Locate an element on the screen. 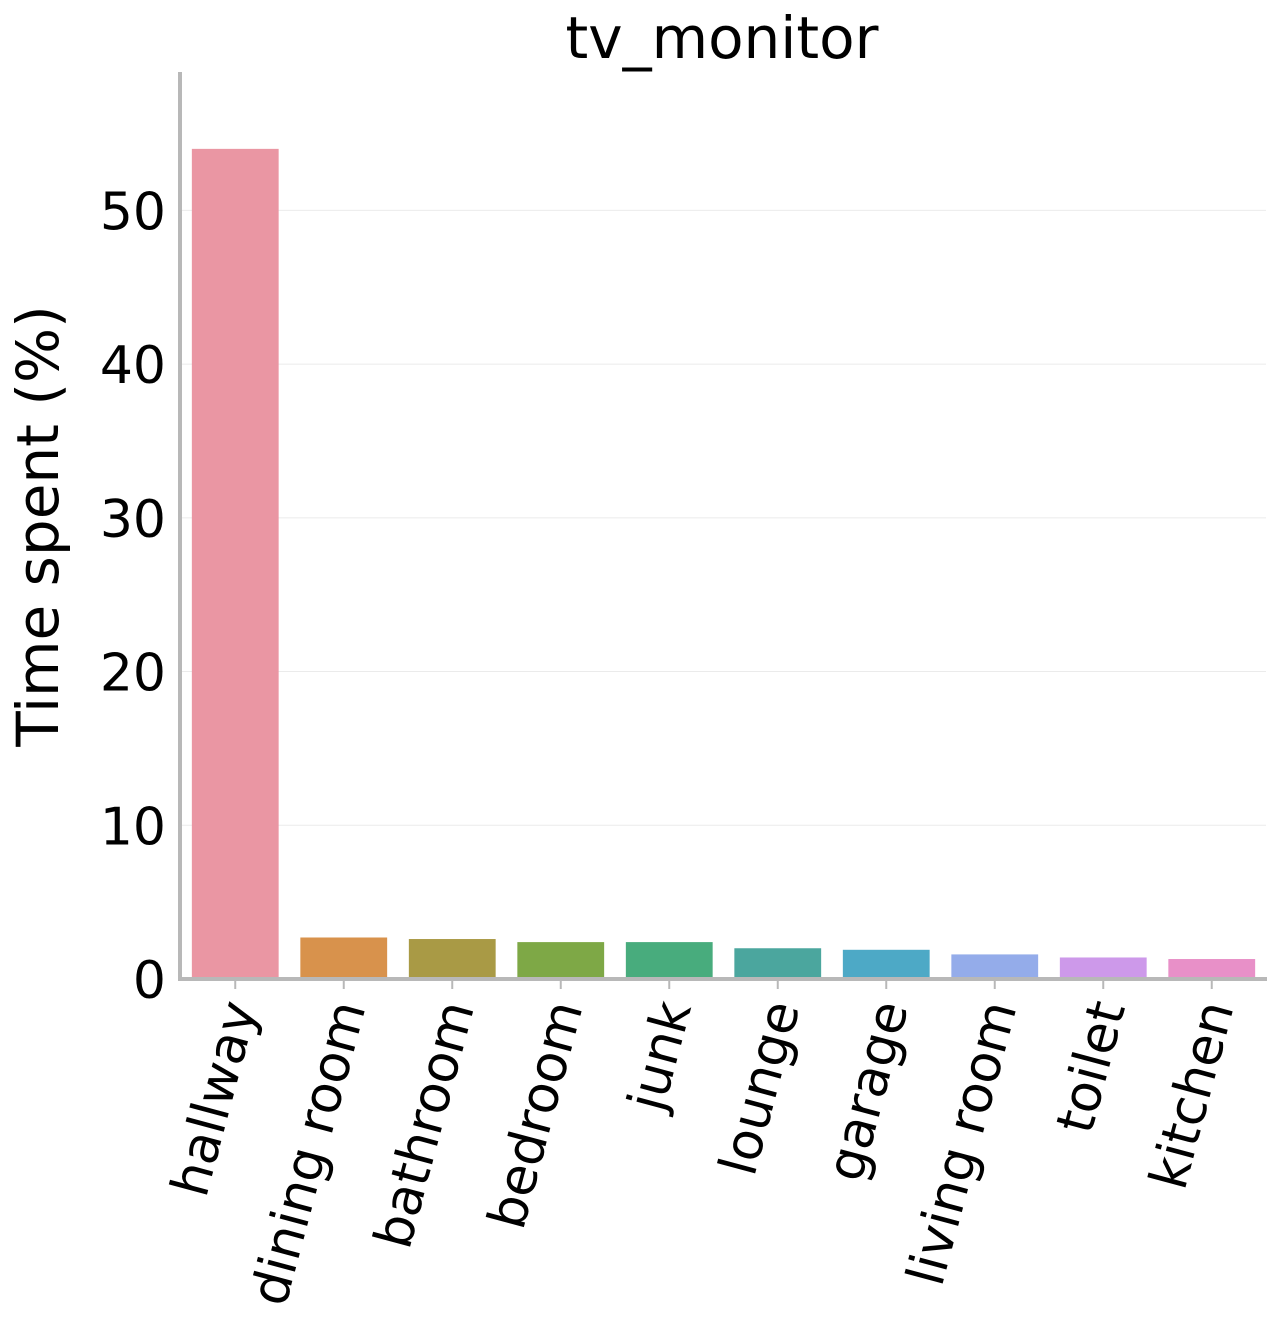  x-tick-label: toilet is located at coordinates (1091, 1067).